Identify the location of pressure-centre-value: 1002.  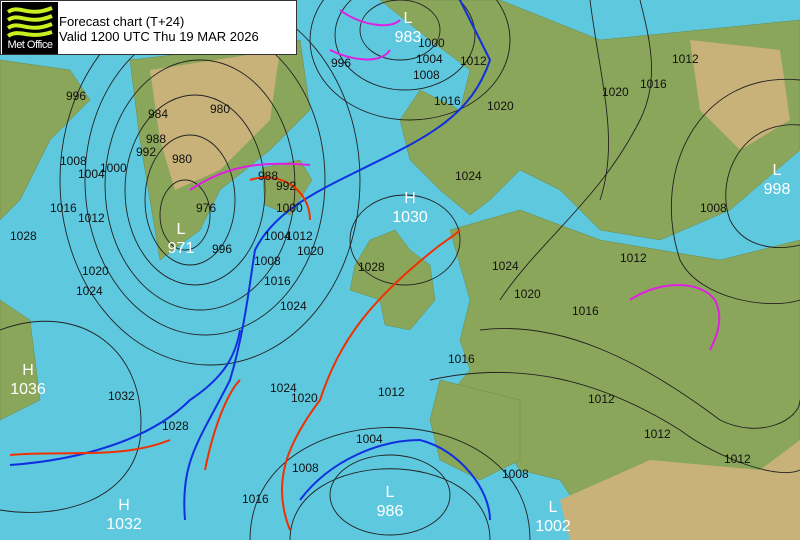
(553, 526).